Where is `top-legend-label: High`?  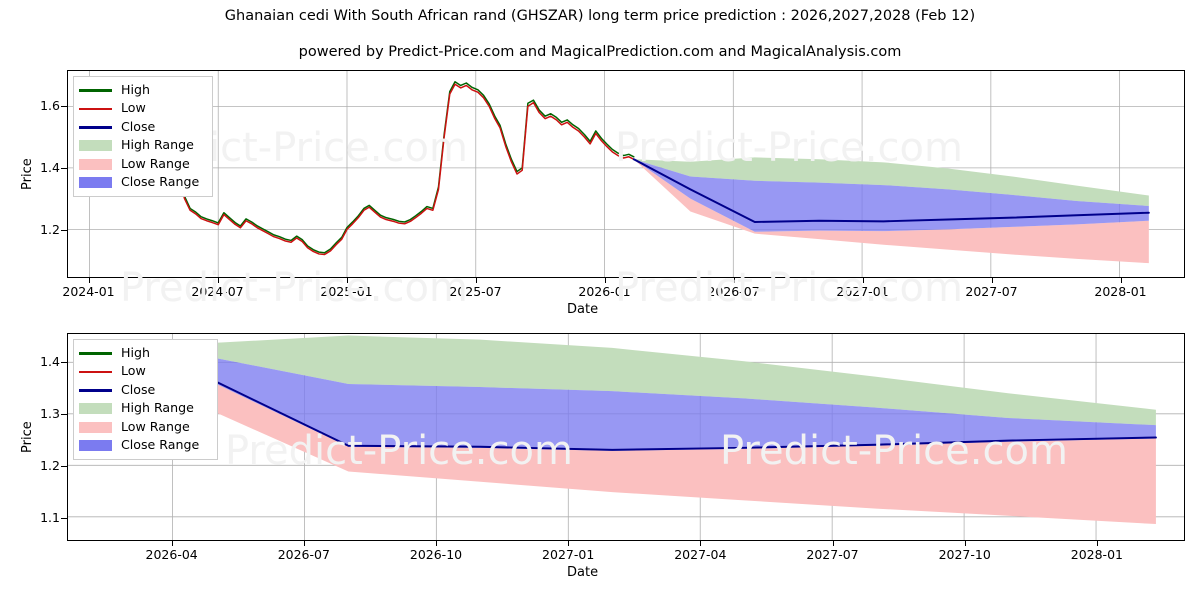 top-legend-label: High is located at coordinates (135, 89).